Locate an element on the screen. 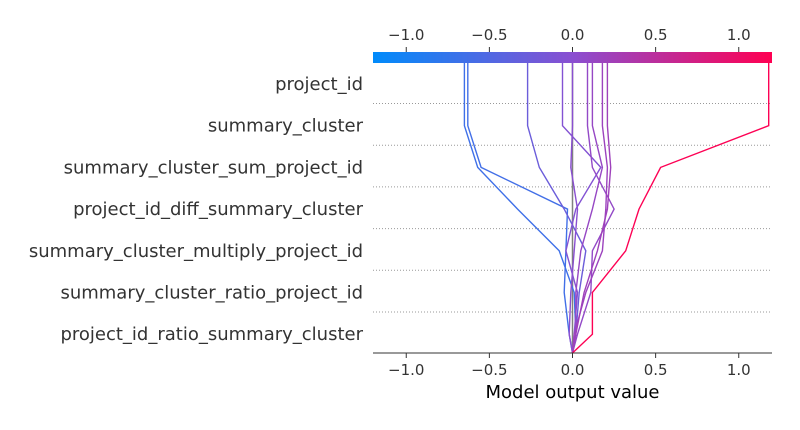  x-axis-title: Model output value is located at coordinates (572, 392).